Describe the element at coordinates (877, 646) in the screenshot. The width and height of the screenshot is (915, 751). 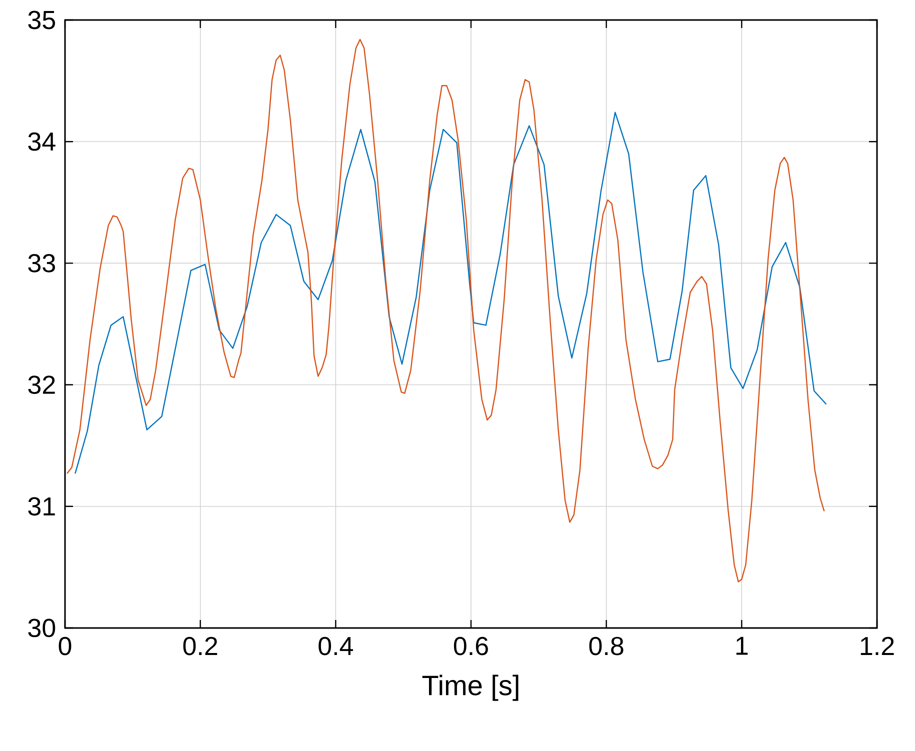
I see `x-tick-label: 1.2` at that location.